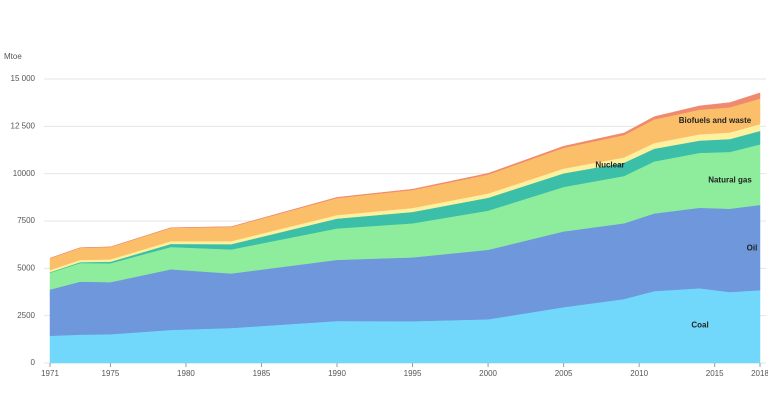 The image size is (768, 420). What do you see at coordinates (639, 373) in the screenshot?
I see `x-tick-label: 2010` at bounding box center [639, 373].